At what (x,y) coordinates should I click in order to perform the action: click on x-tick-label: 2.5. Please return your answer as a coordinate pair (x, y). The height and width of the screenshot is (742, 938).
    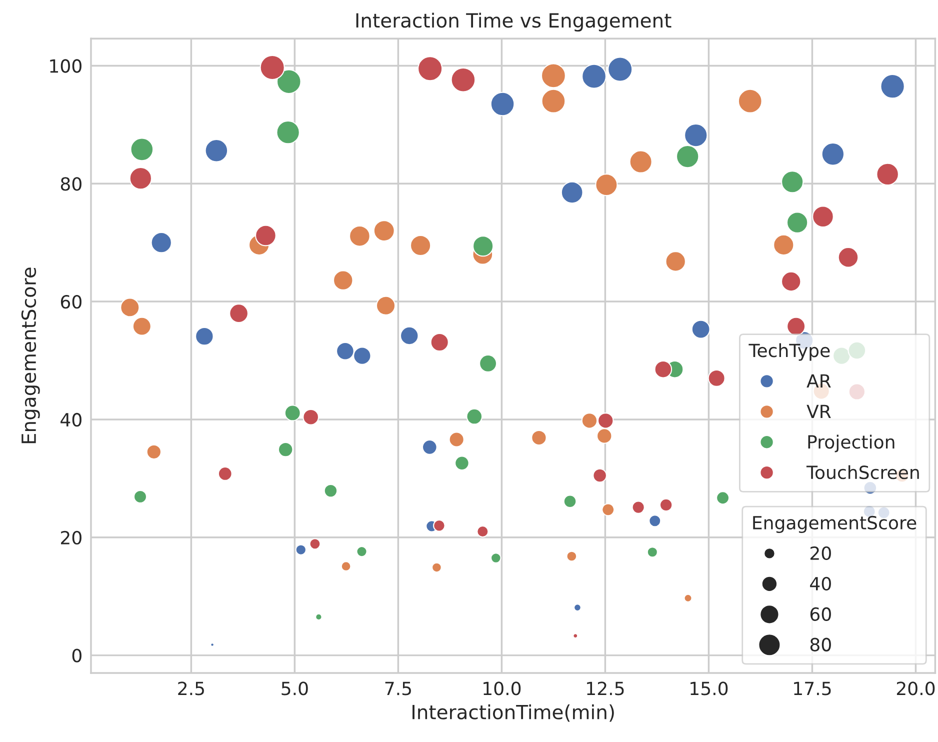
    Looking at the image, I should click on (191, 689).